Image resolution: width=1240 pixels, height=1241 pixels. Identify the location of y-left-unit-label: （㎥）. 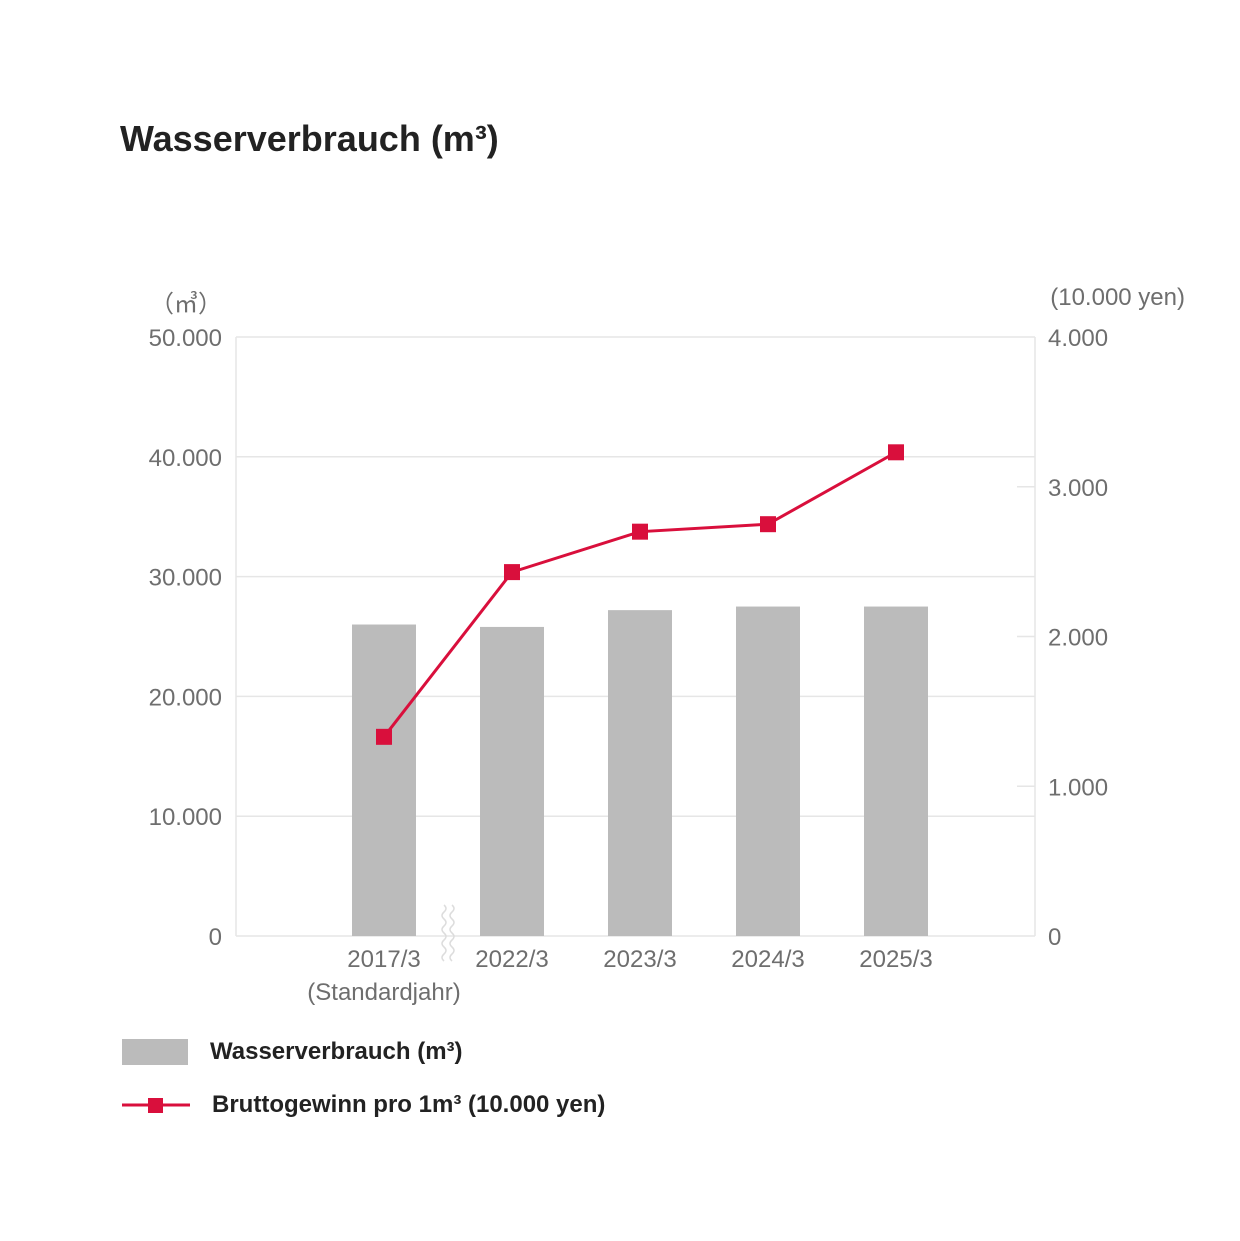
(186, 304).